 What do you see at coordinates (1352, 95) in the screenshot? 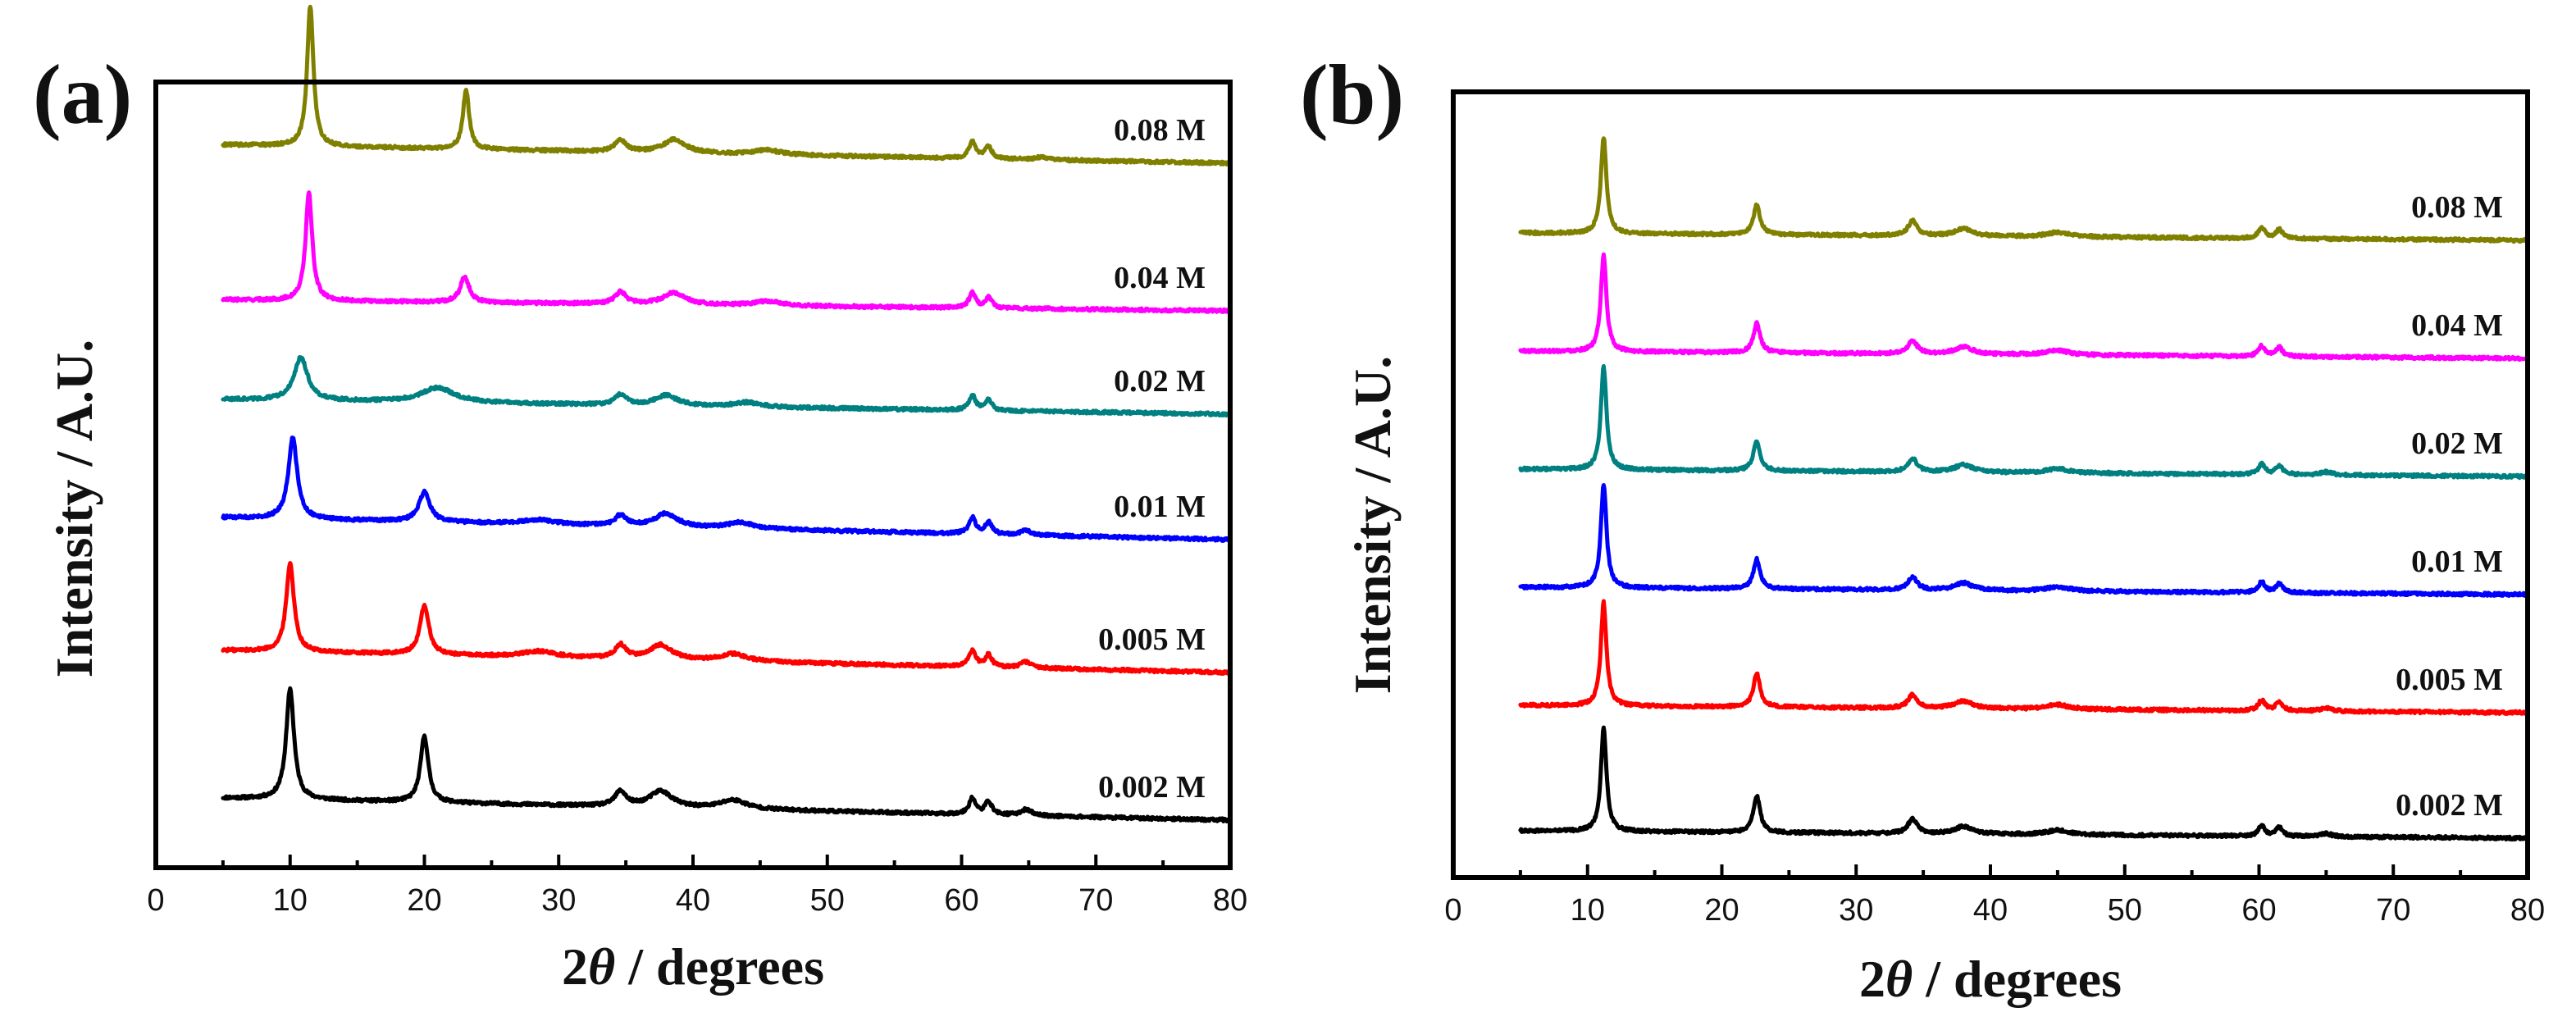
I see `panel-b-label: (b)` at bounding box center [1352, 95].